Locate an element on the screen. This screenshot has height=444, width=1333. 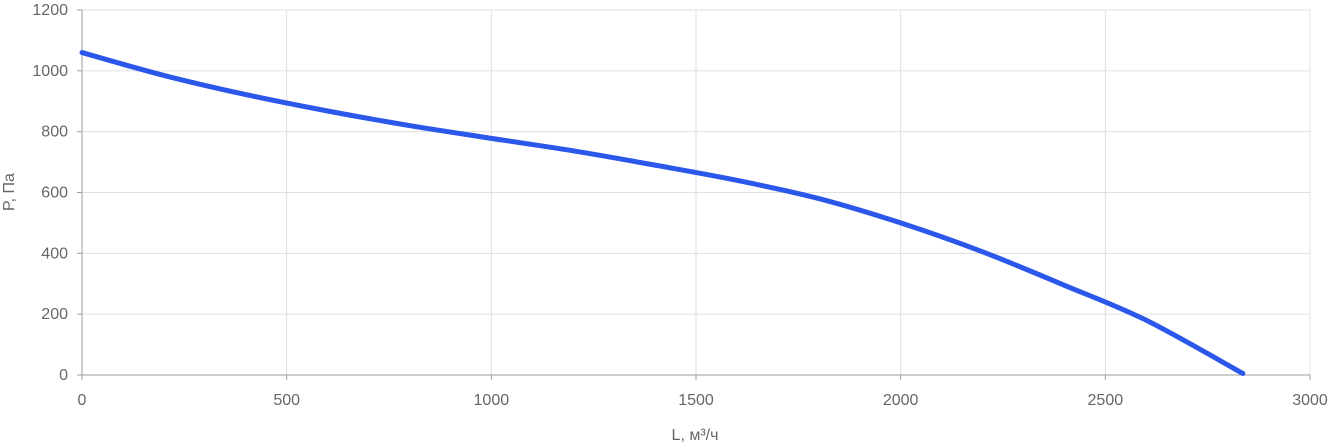
y-axis-ticks: 0 200 400 600 800 1000 1200 is located at coordinates (57, 193).